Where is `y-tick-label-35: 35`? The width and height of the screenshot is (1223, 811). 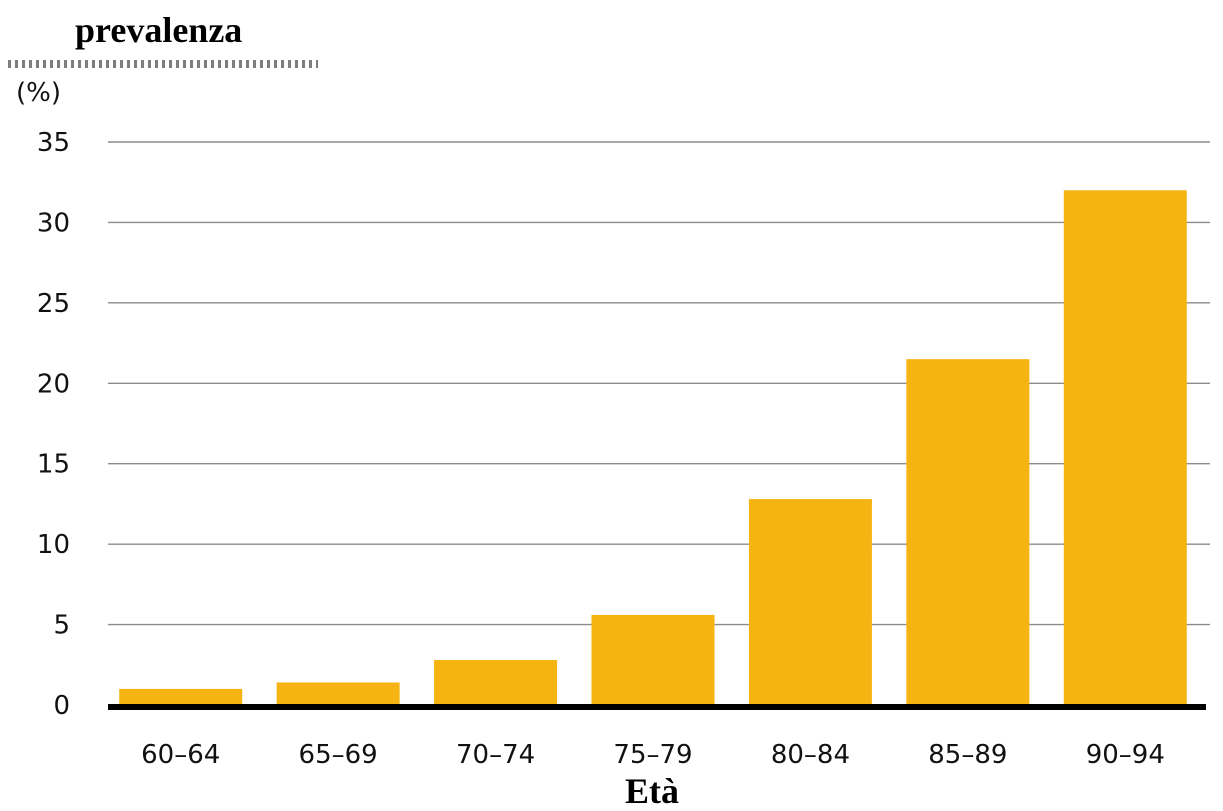
y-tick-label-35: 35 is located at coordinates (53, 143).